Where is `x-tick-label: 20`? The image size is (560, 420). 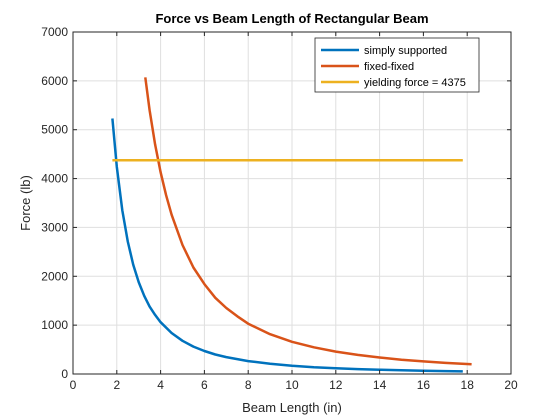 x-tick-label: 20 is located at coordinates (511, 385).